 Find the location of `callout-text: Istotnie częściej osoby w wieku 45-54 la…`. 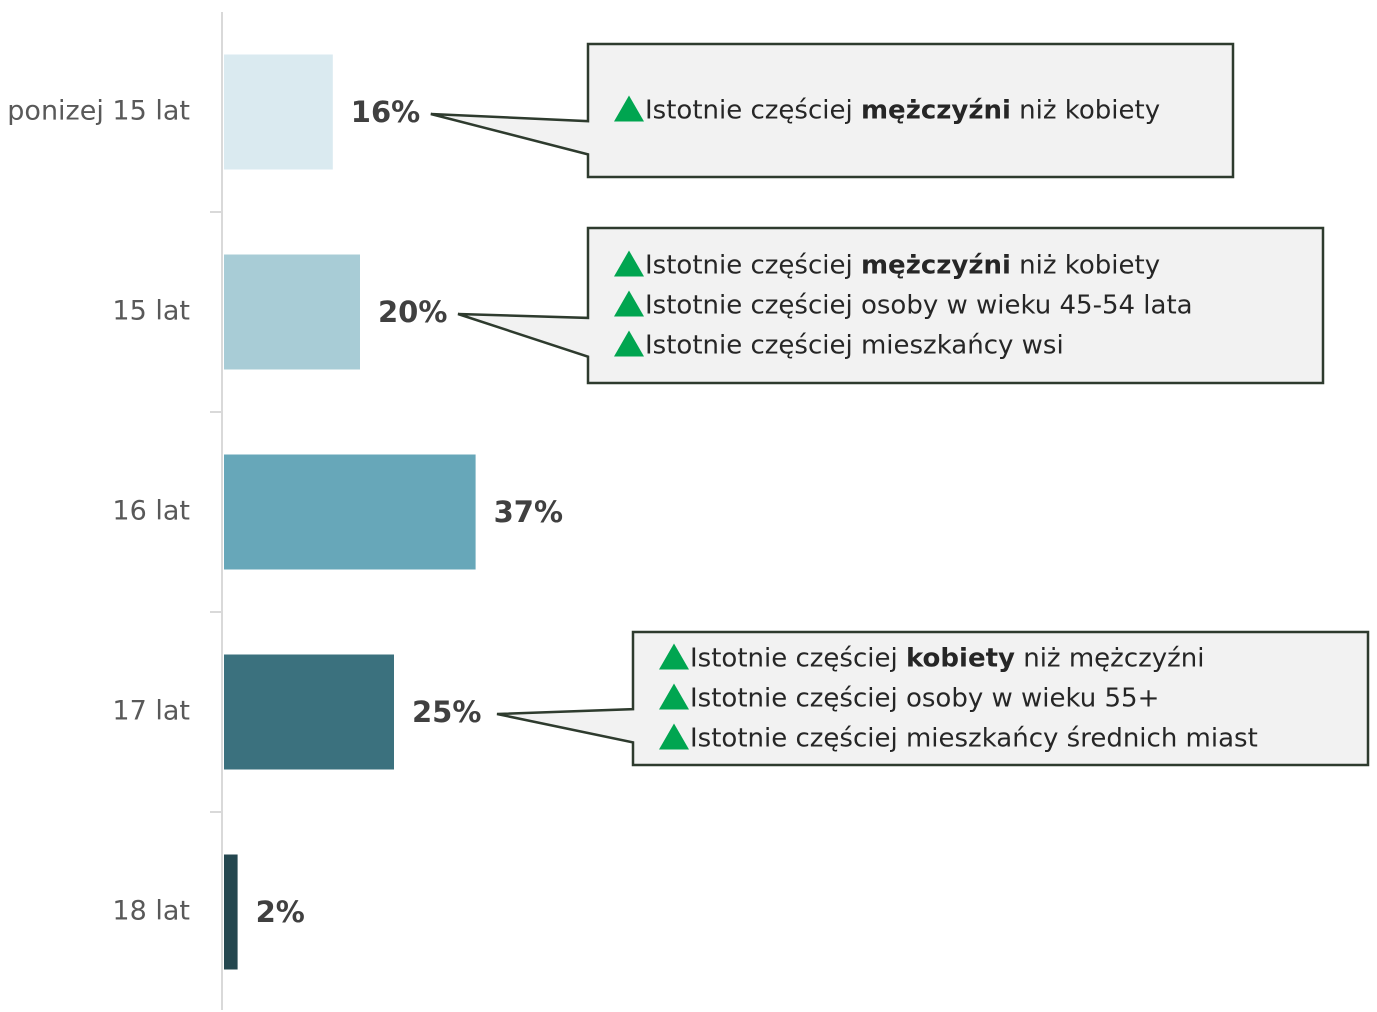

callout-text: Istotnie częściej osoby w wieku 45-54 la… is located at coordinates (919, 305).